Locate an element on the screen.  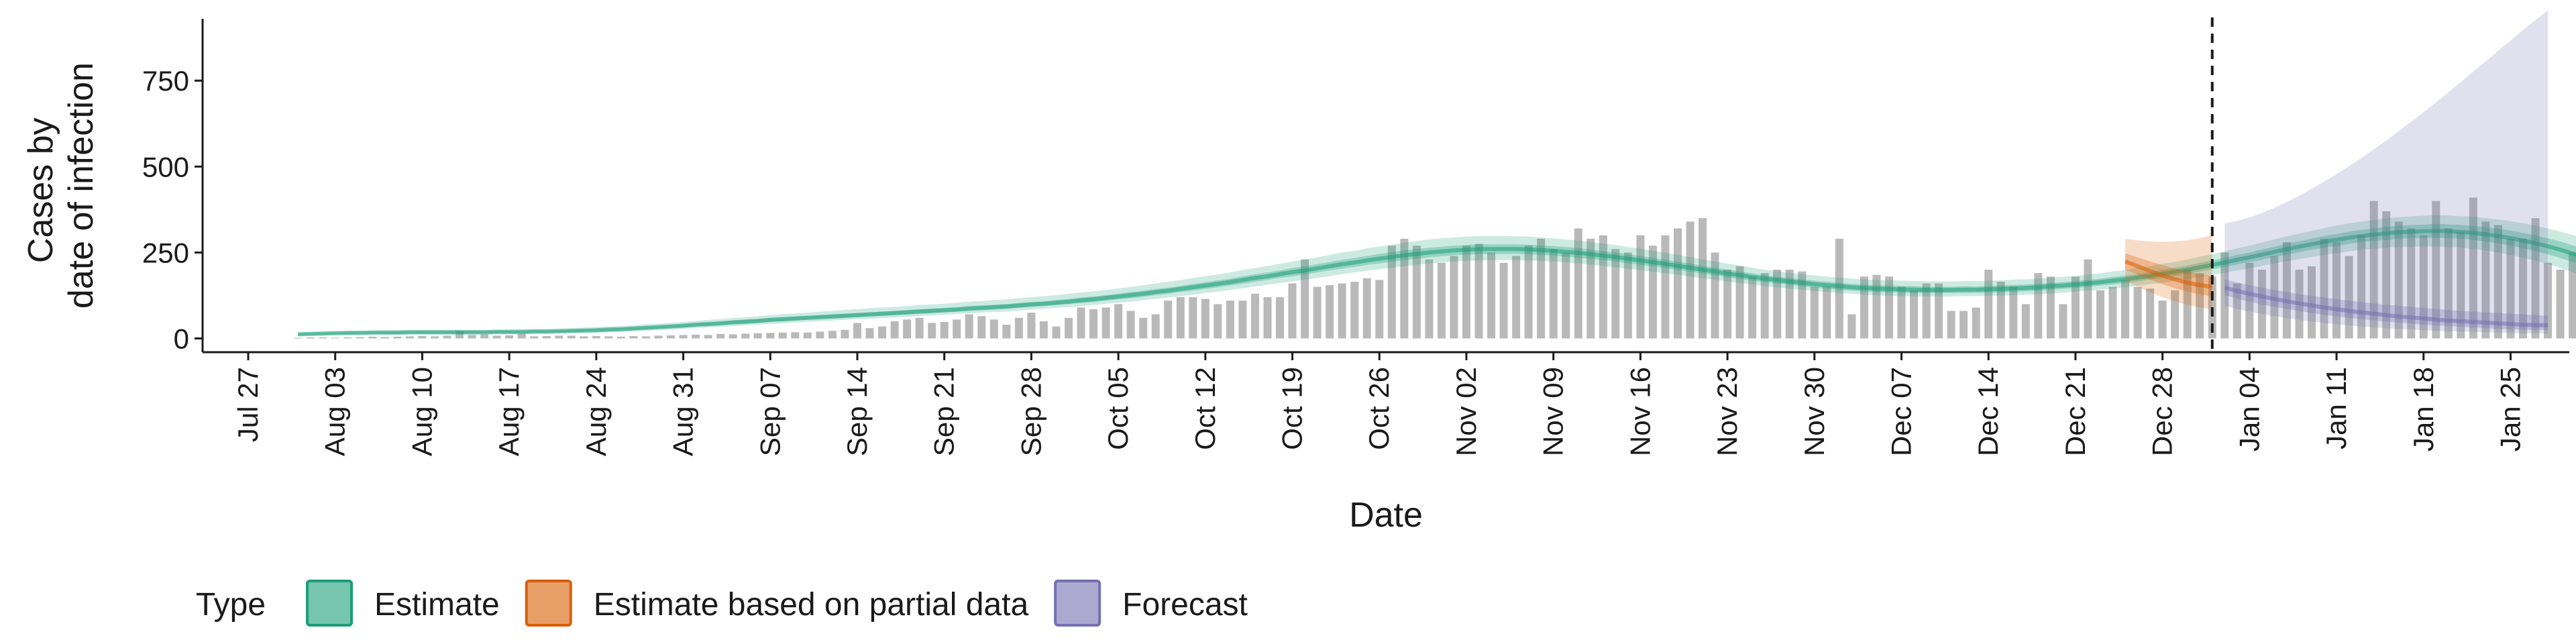
legend-item: Estimate is located at coordinates (403, 603).